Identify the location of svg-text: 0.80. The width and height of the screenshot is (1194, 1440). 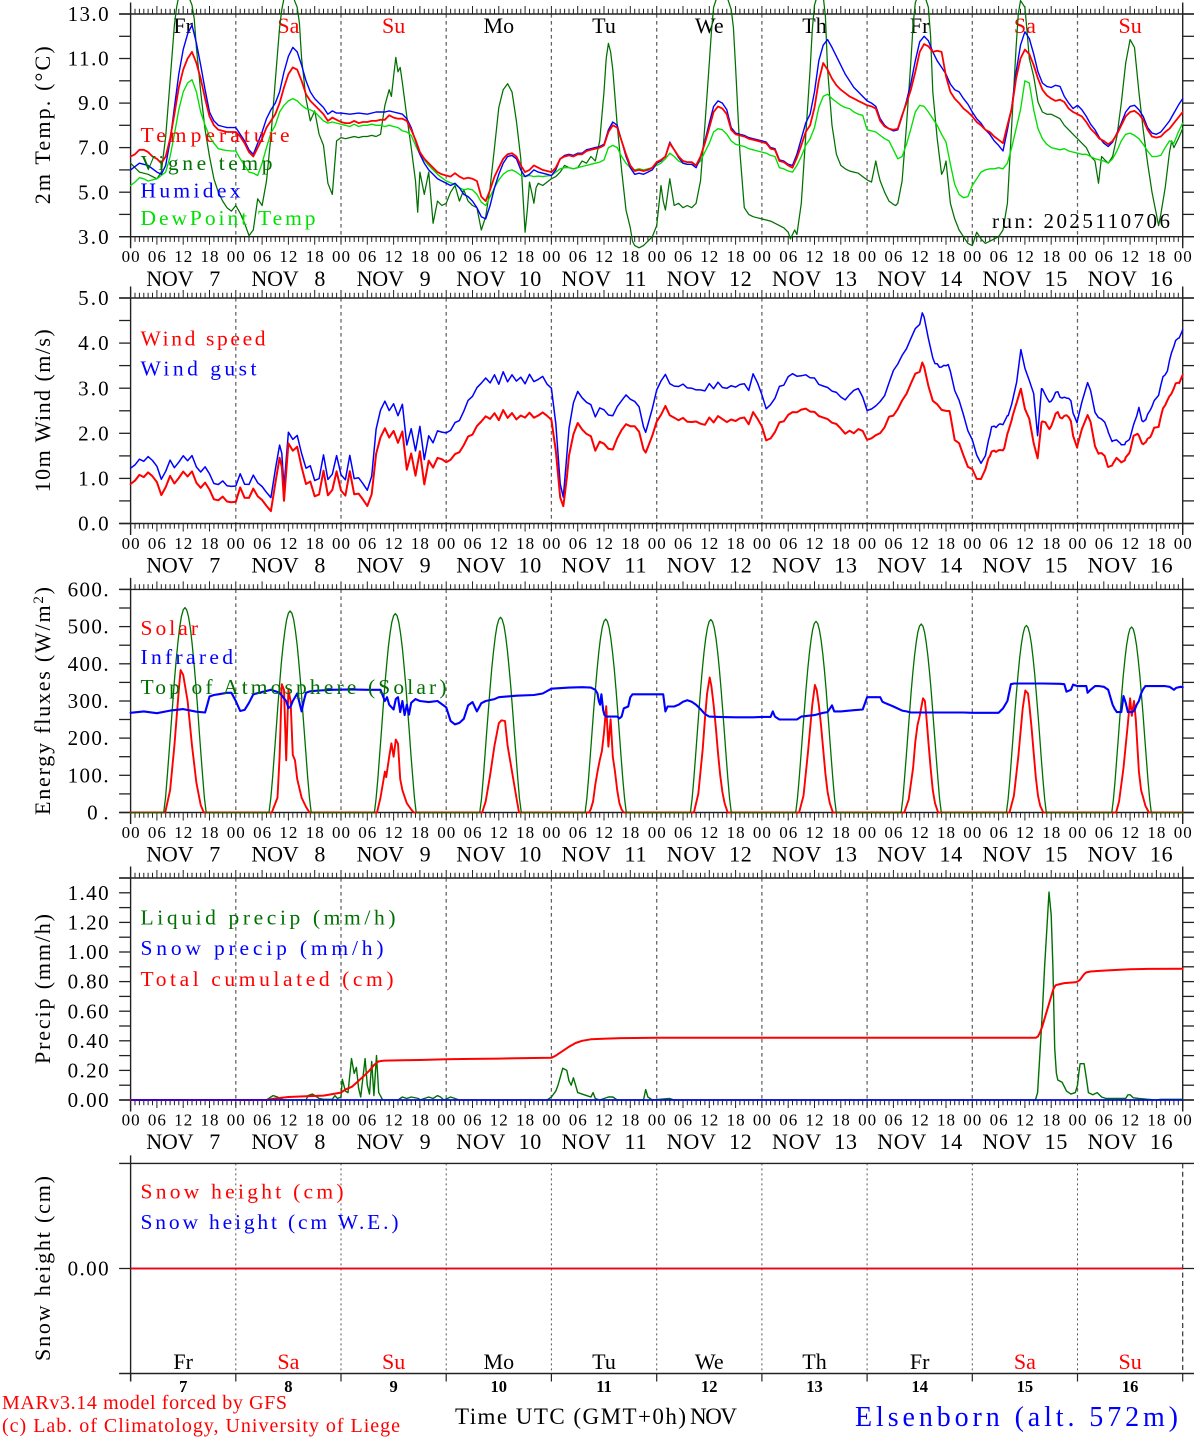
(88, 982).